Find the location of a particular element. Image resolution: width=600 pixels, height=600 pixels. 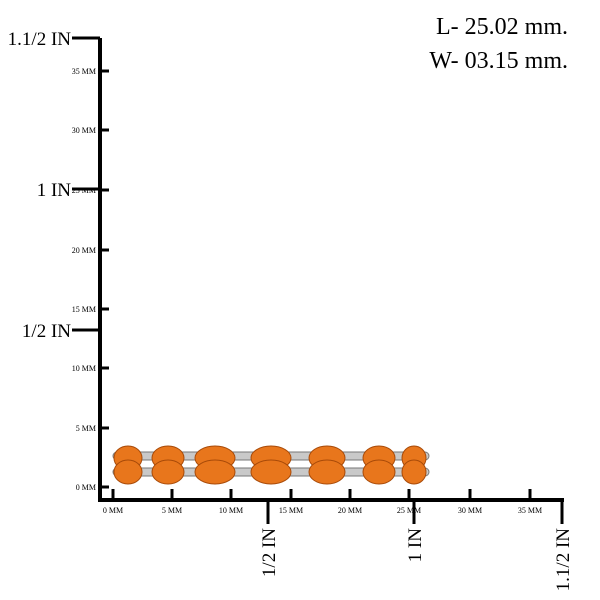

length-text: L- 25.02 mm. is located at coordinates (502, 27).